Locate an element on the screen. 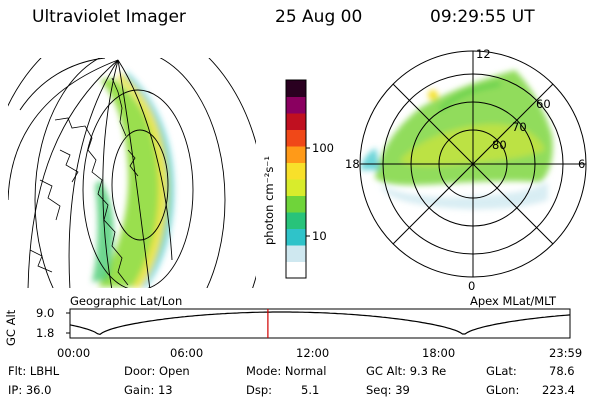 The height and width of the screenshot is (400, 600). colorbar is located at coordinates (297, 179).